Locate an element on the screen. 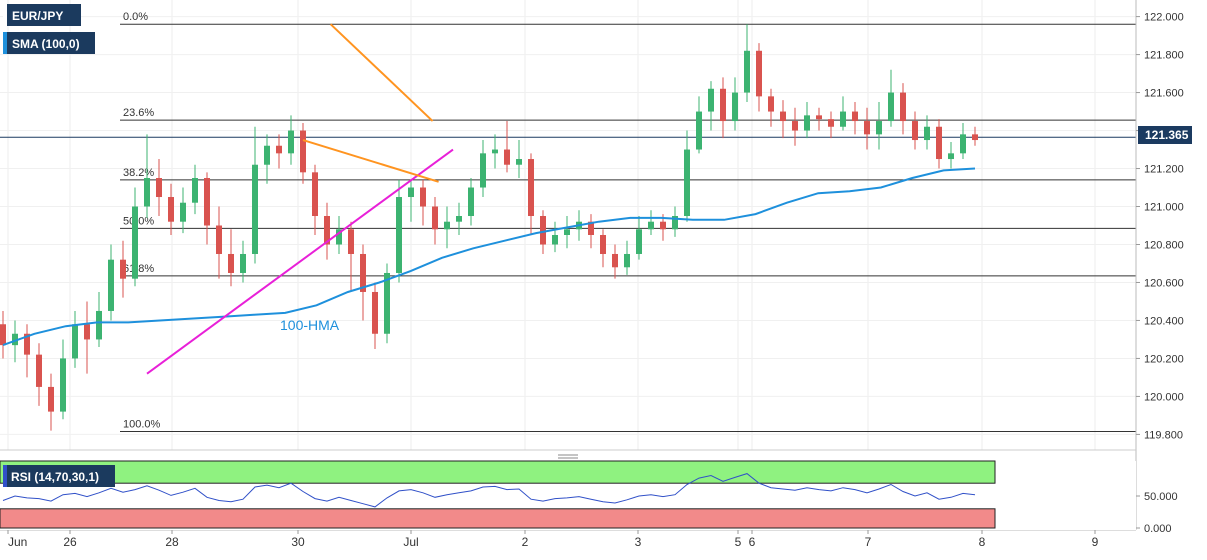 The width and height of the screenshot is (1207, 560). rsi-label: RSI (14,70,30,1) is located at coordinates (55, 477).